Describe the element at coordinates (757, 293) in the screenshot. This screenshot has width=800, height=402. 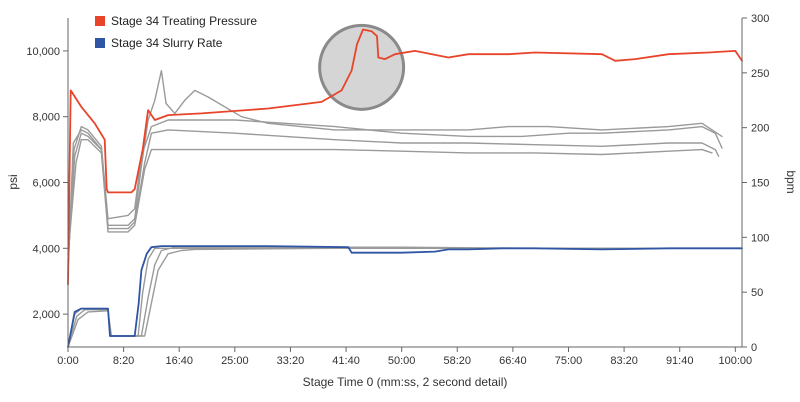
I see `right-tick-label-1: 50` at that location.